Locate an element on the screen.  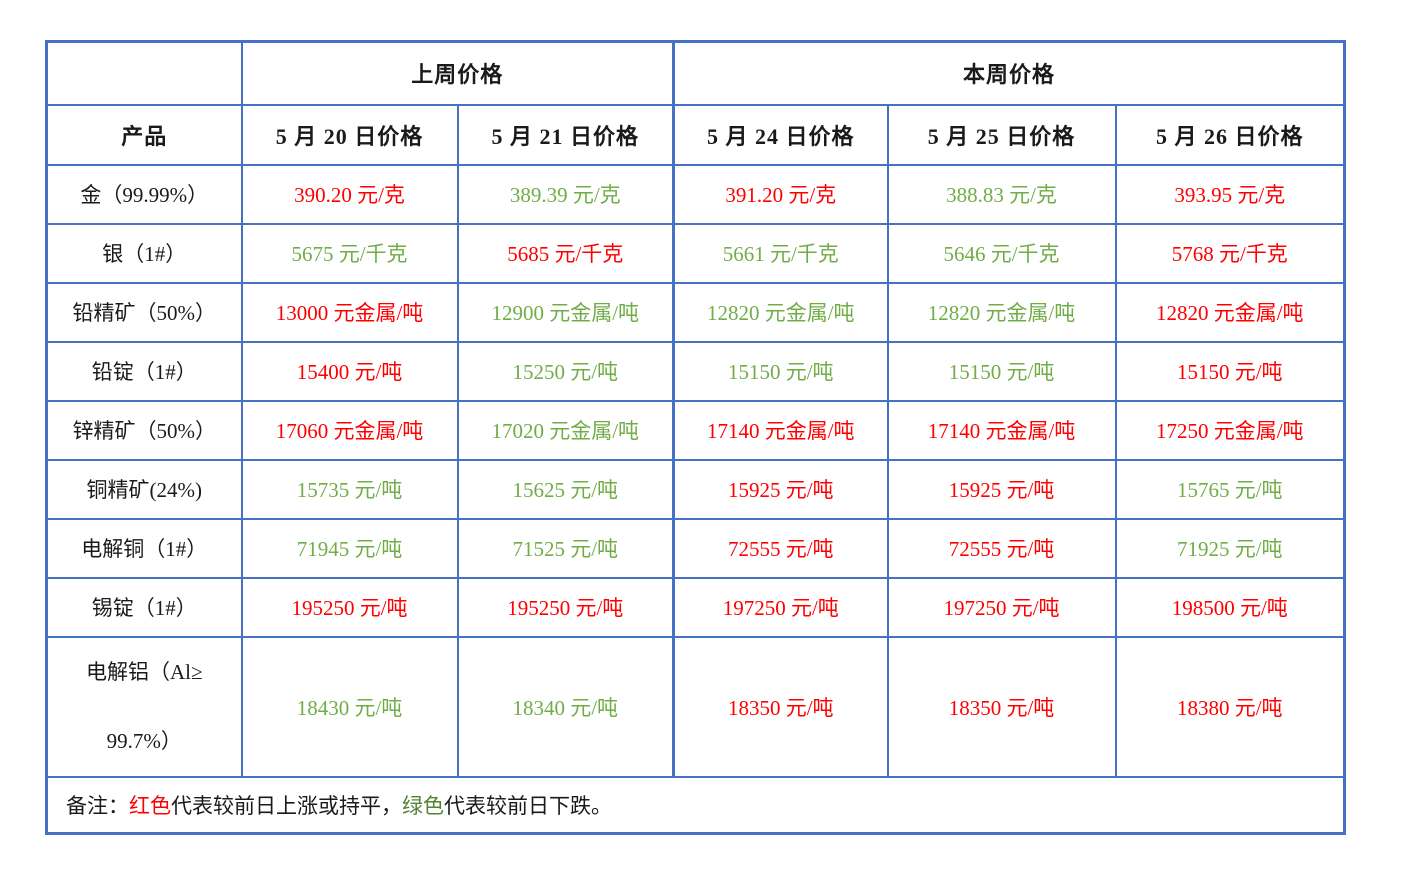
note-row: 备注：红色代表较前日上涨或持平，绿色代表较前日下跌。 is located at coordinates (695, 805).